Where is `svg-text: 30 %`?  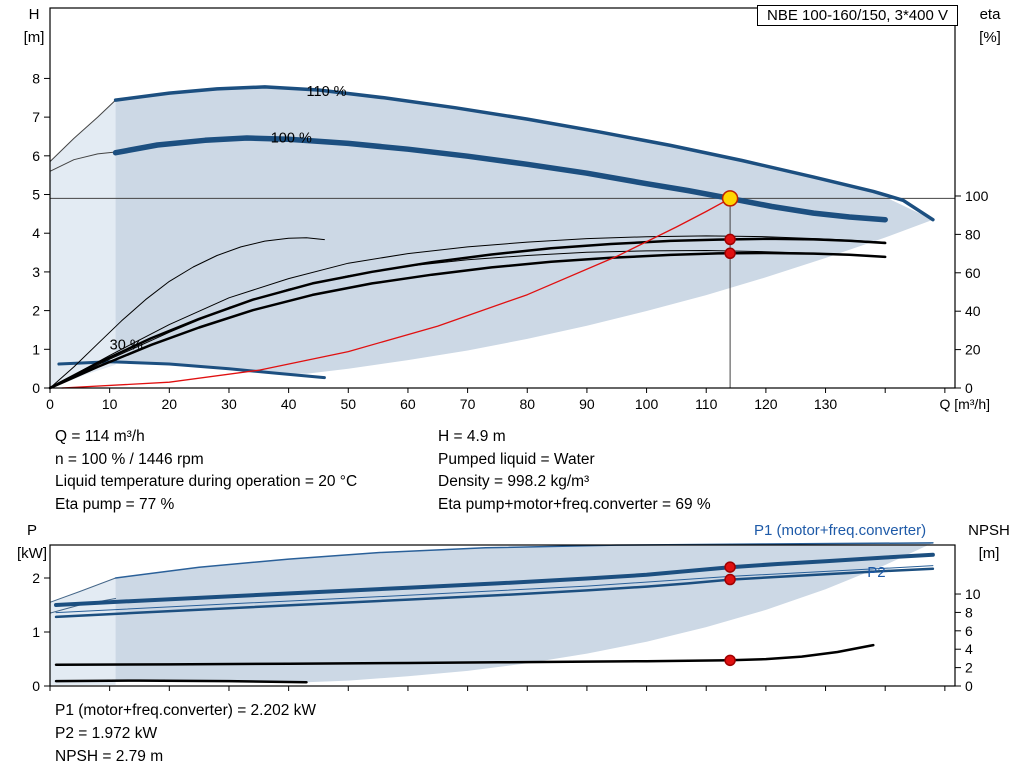 svg-text: 30 % is located at coordinates (126, 345).